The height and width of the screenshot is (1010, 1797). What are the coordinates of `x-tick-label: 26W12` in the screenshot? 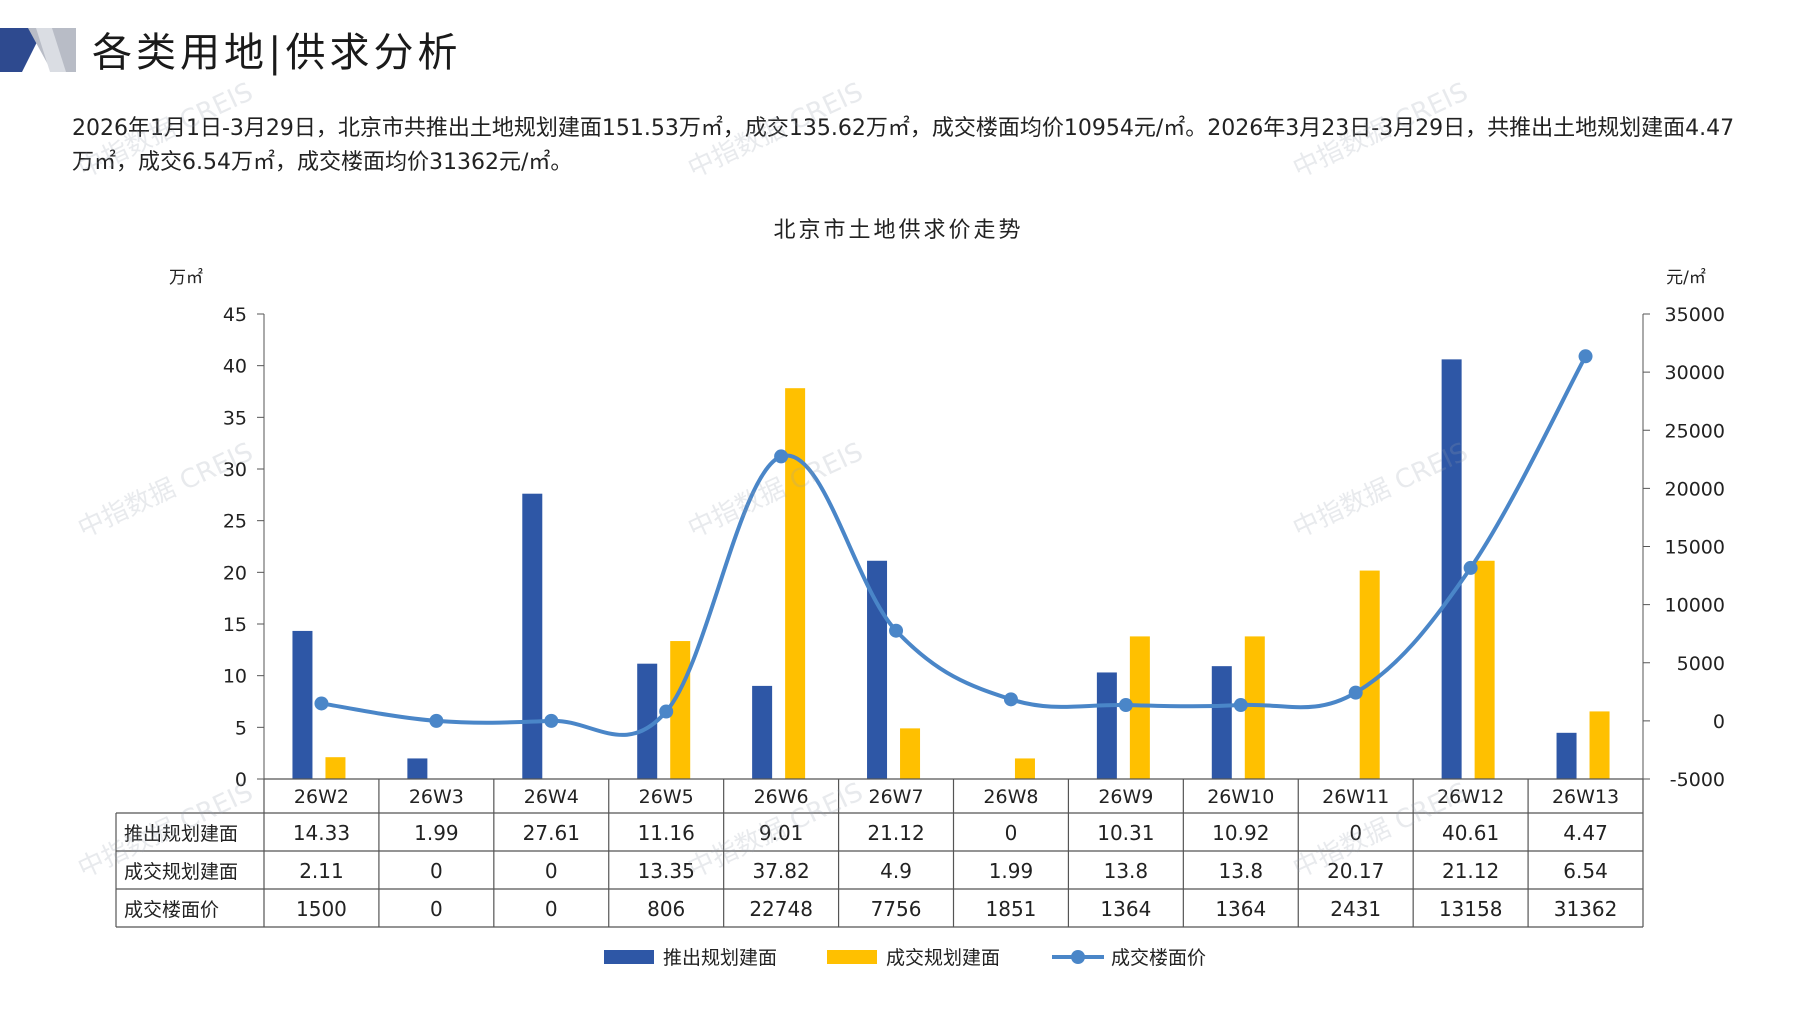 It's located at (1470, 797).